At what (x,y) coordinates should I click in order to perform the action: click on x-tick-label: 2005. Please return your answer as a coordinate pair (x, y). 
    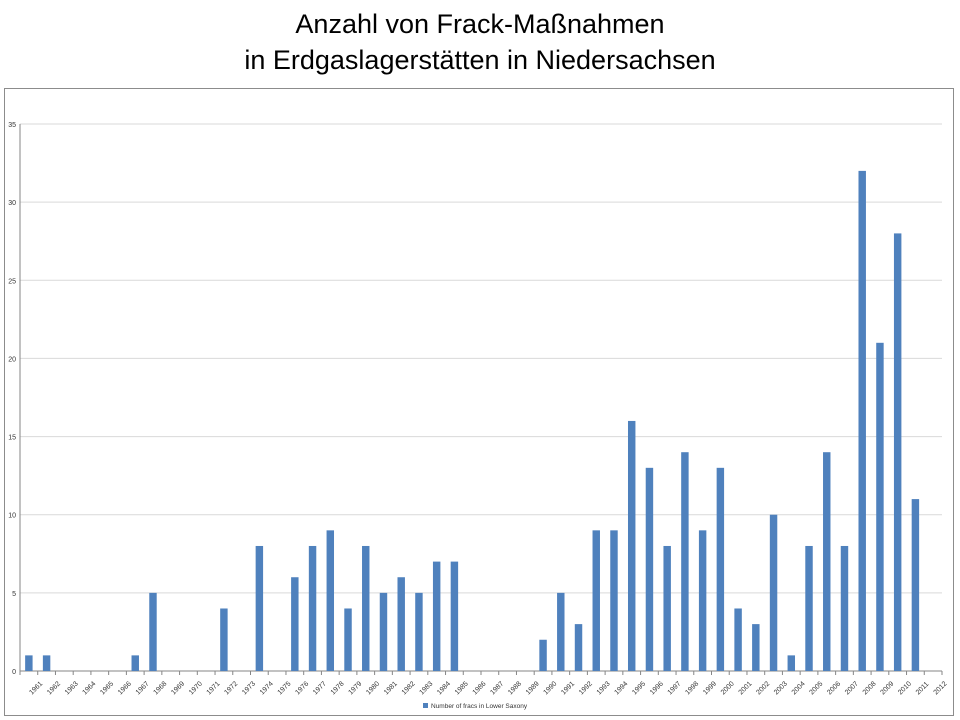
    Looking at the image, I should click on (816, 688).